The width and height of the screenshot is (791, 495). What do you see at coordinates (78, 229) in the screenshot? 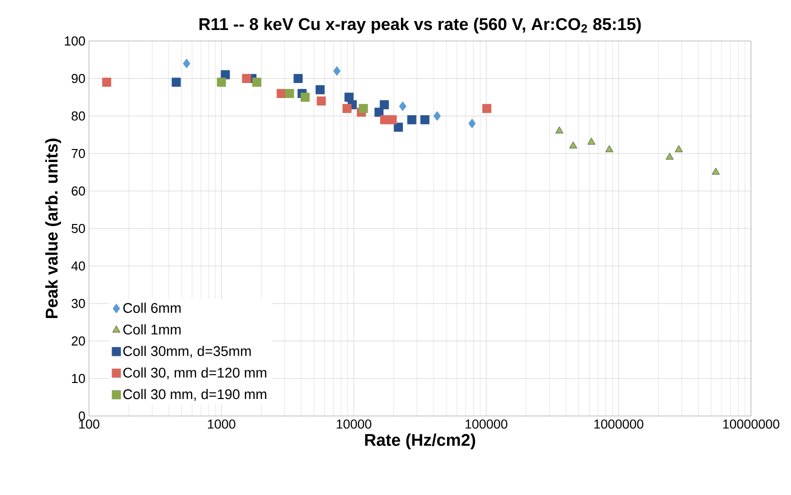
I see `y-tick-label: 50` at bounding box center [78, 229].